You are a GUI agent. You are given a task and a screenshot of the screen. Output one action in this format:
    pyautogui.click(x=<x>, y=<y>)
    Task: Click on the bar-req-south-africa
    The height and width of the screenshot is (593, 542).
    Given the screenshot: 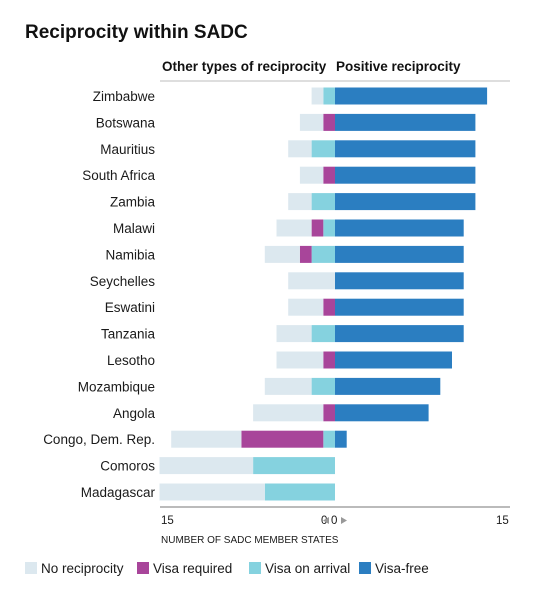 What is the action you would take?
    pyautogui.click(x=329, y=175)
    